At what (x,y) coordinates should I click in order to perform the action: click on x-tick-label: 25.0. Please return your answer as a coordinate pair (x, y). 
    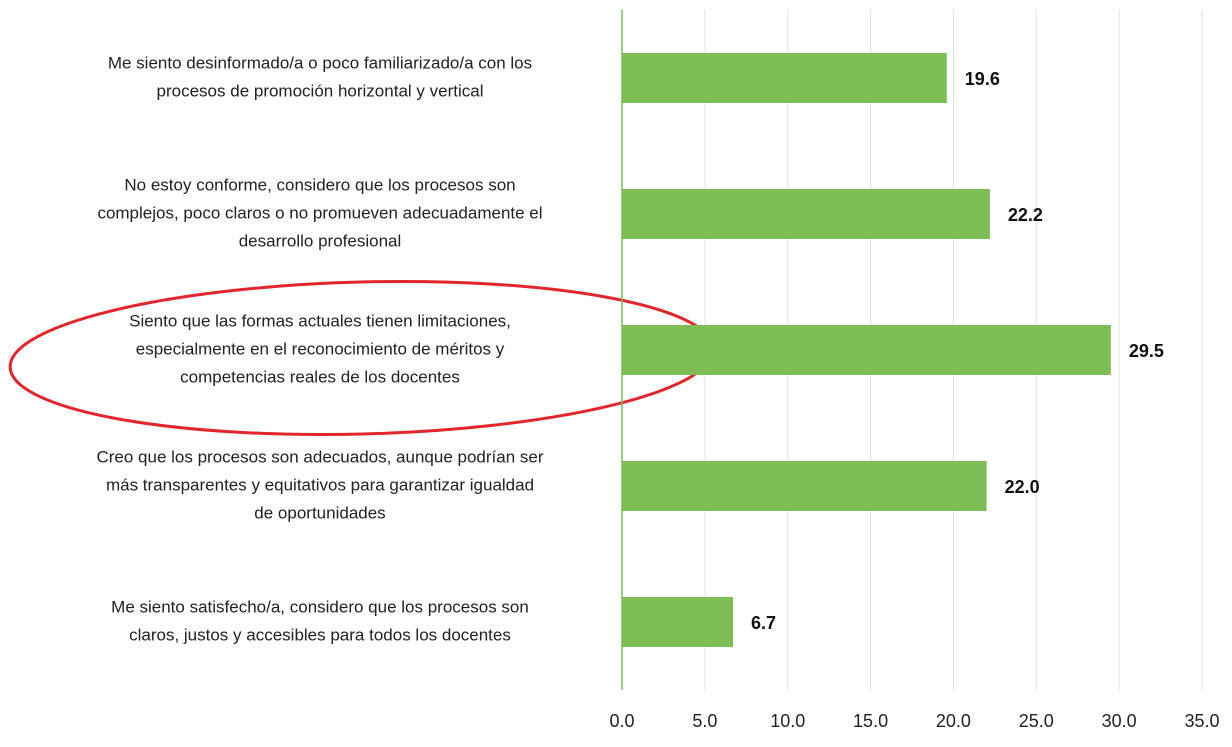
    Looking at the image, I should click on (1036, 721).